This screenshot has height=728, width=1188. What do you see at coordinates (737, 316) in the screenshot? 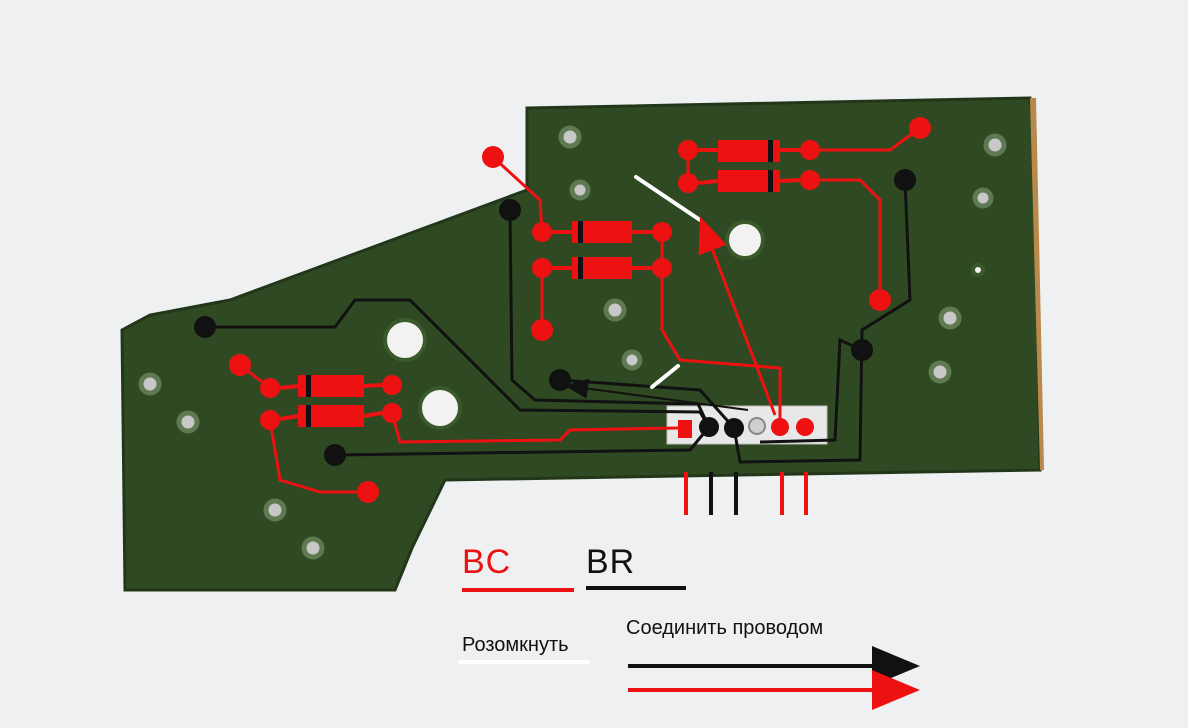
I see `red-jumper` at bounding box center [737, 316].